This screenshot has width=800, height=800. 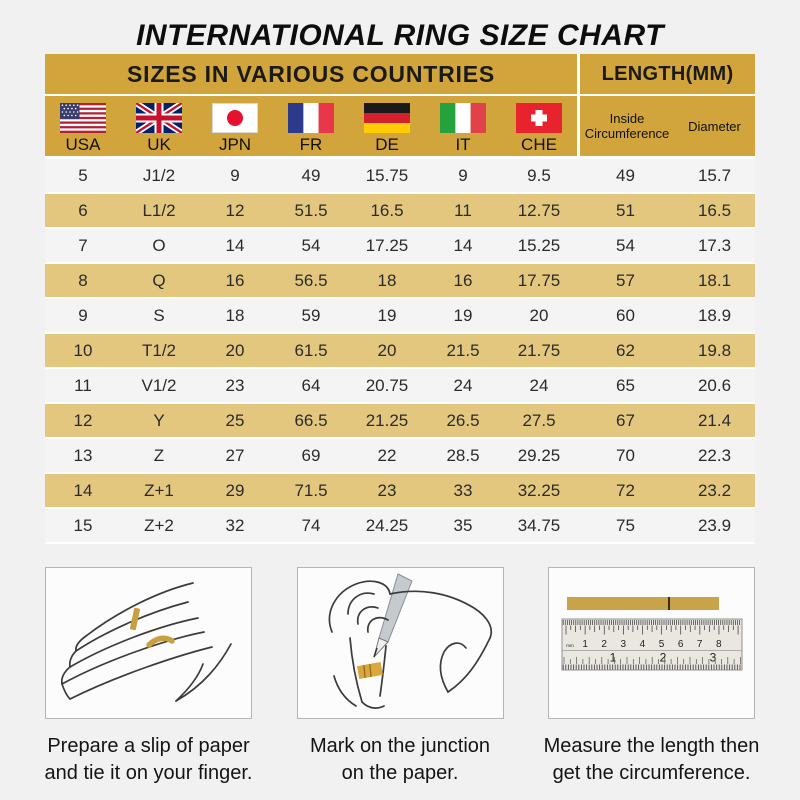 I want to click on table-cell: 7, so click(x=83, y=245).